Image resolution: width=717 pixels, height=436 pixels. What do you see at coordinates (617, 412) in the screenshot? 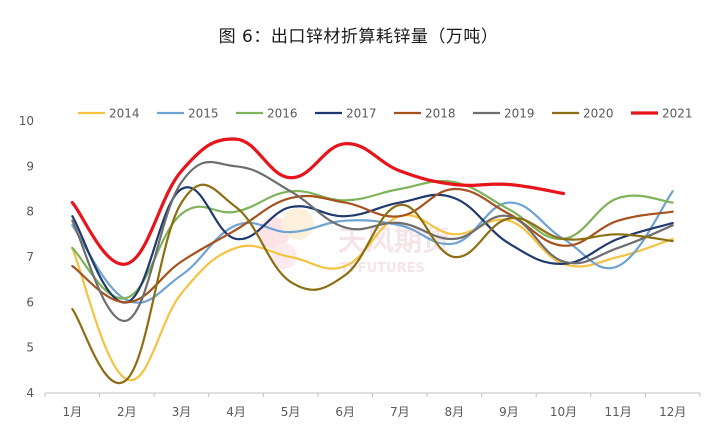
I see `x-tick-label: 11月` at bounding box center [617, 412].